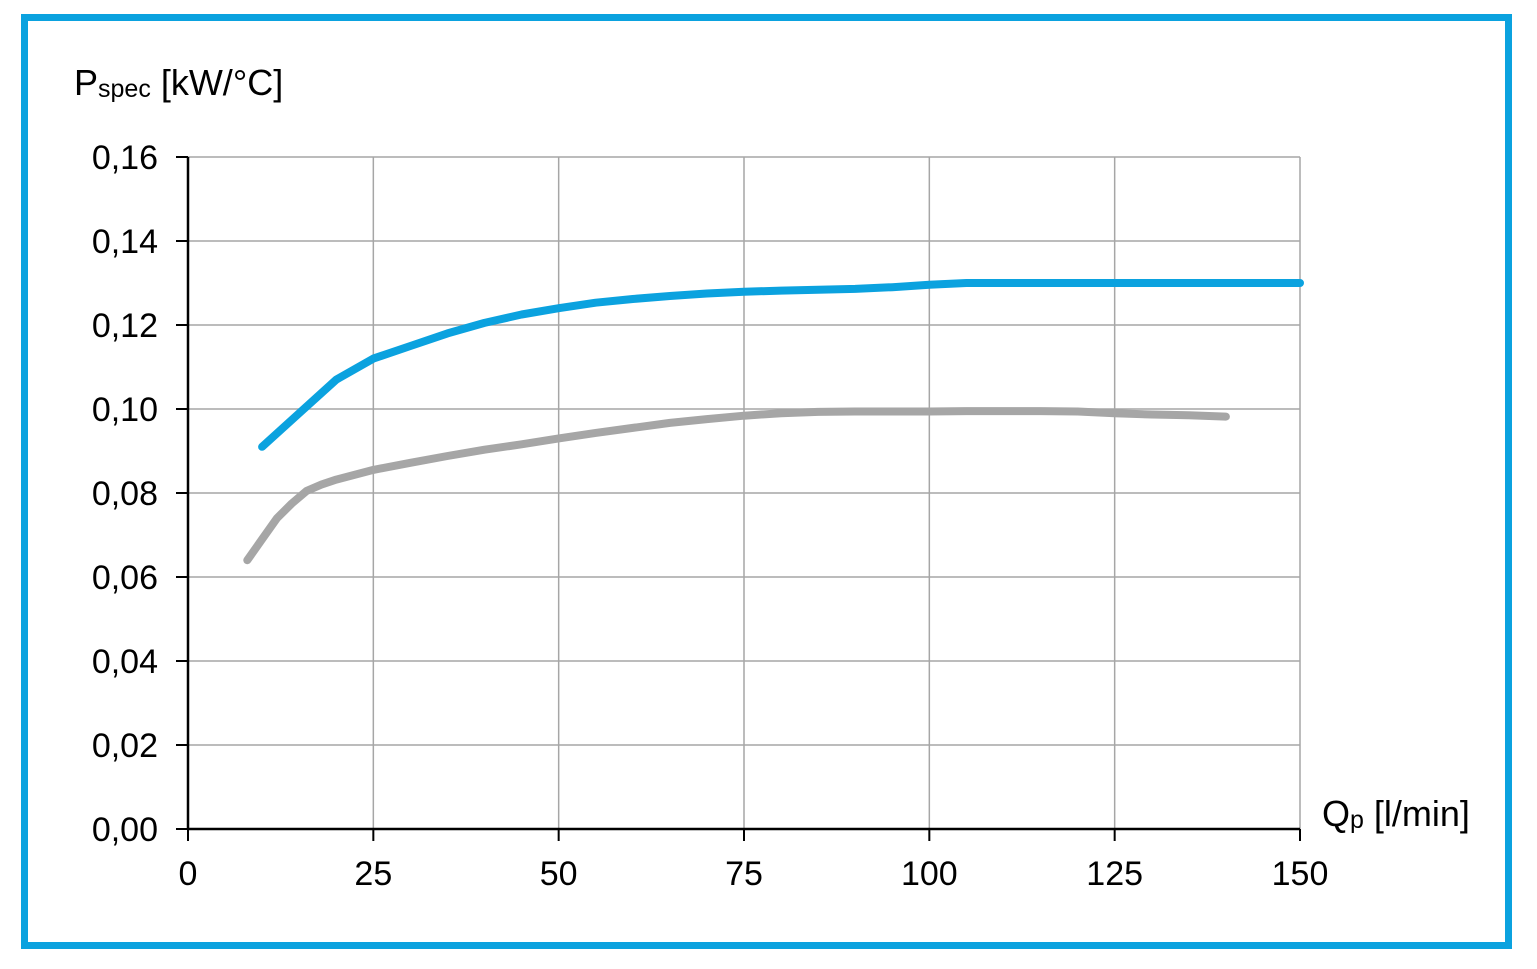 The image size is (1537, 969). What do you see at coordinates (1114, 874) in the screenshot?
I see `x-tick-label: 125` at bounding box center [1114, 874].